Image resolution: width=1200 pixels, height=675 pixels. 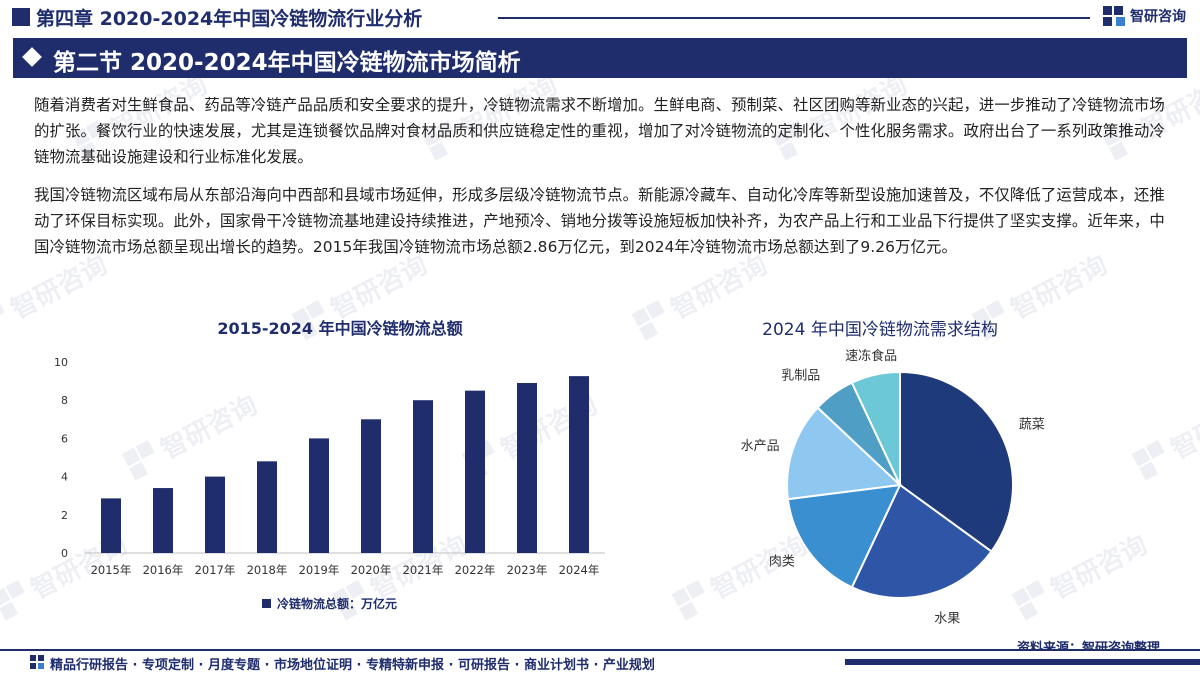 What do you see at coordinates (64, 400) in the screenshot?
I see `y-tick-label: 8` at bounding box center [64, 400].